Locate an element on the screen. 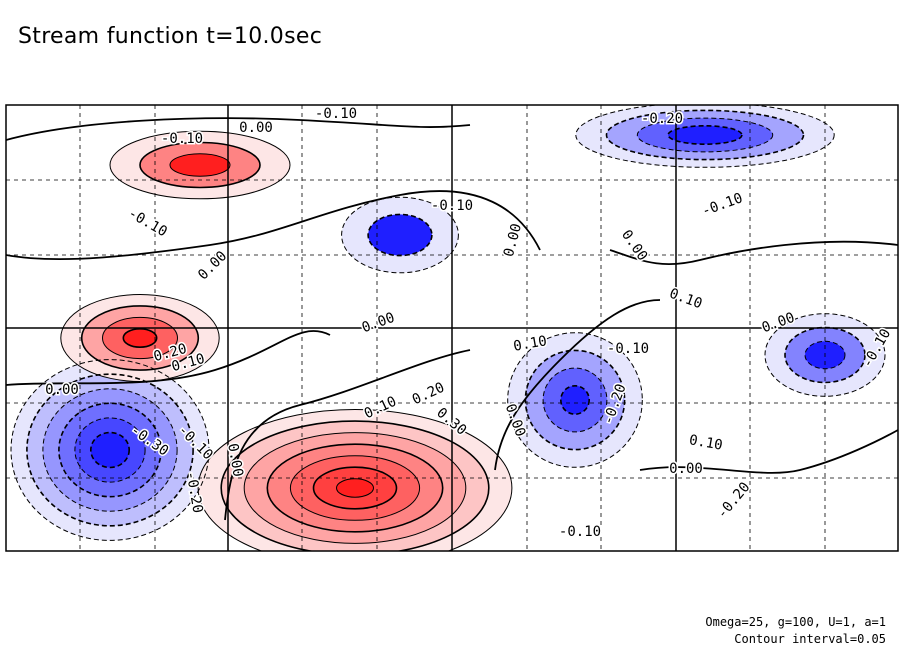  contour-label-text: 0.10 is located at coordinates (706, 443).